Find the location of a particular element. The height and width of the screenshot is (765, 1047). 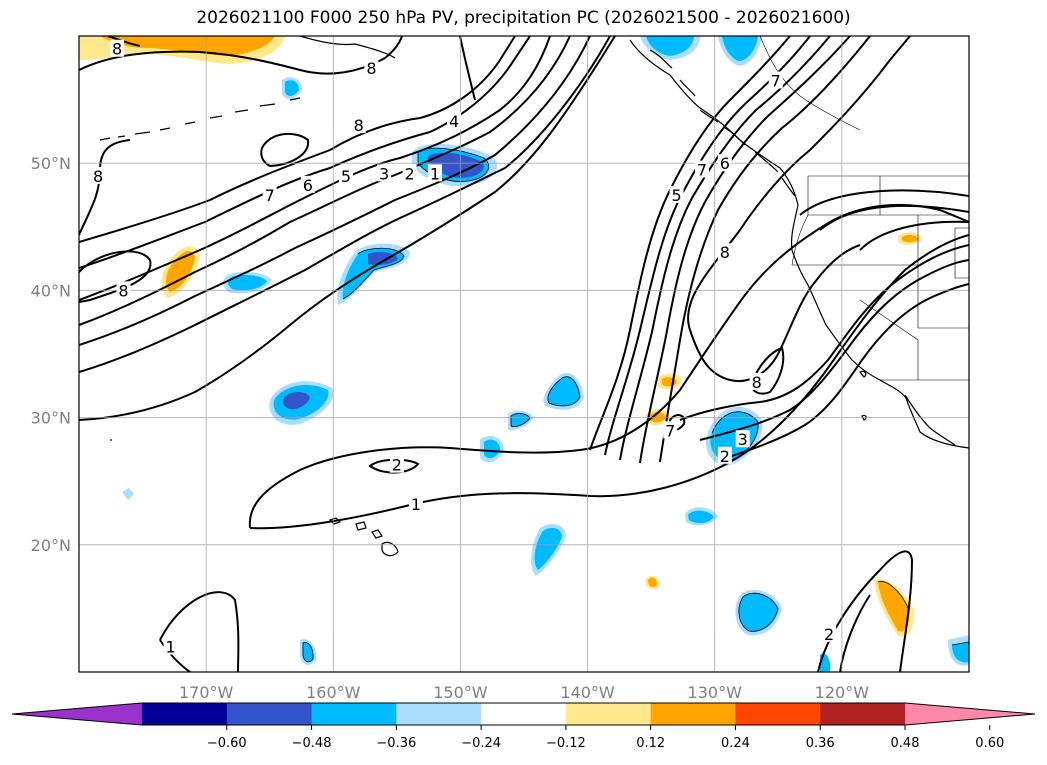

colorbar-tick-label: 0.12 is located at coordinates (650, 743).